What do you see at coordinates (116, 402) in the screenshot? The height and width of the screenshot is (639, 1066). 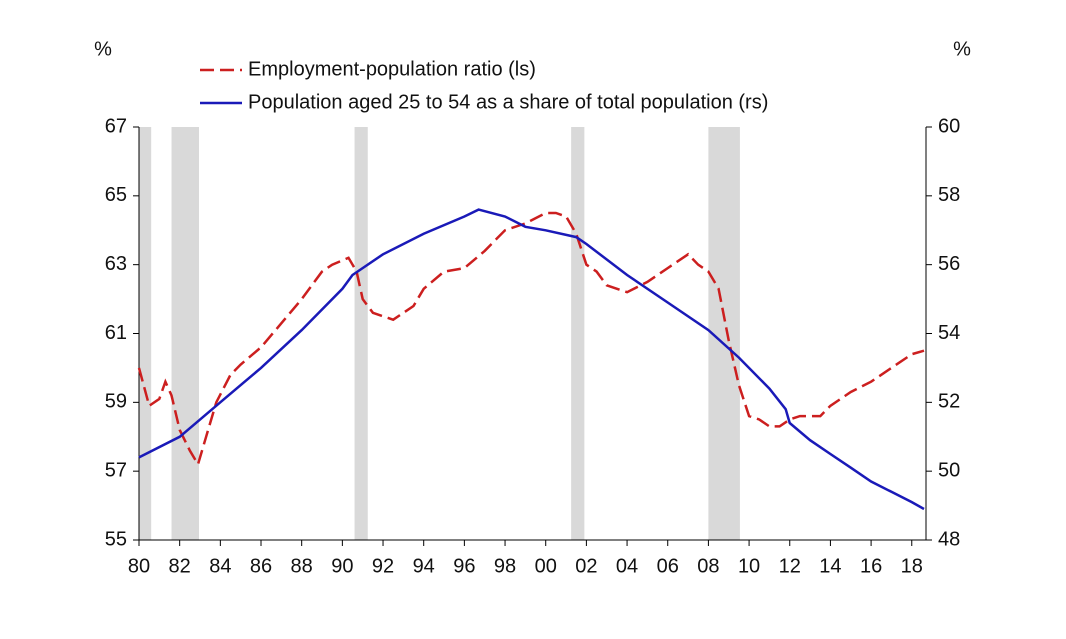 I see `y-tick-label: 59` at bounding box center [116, 402].